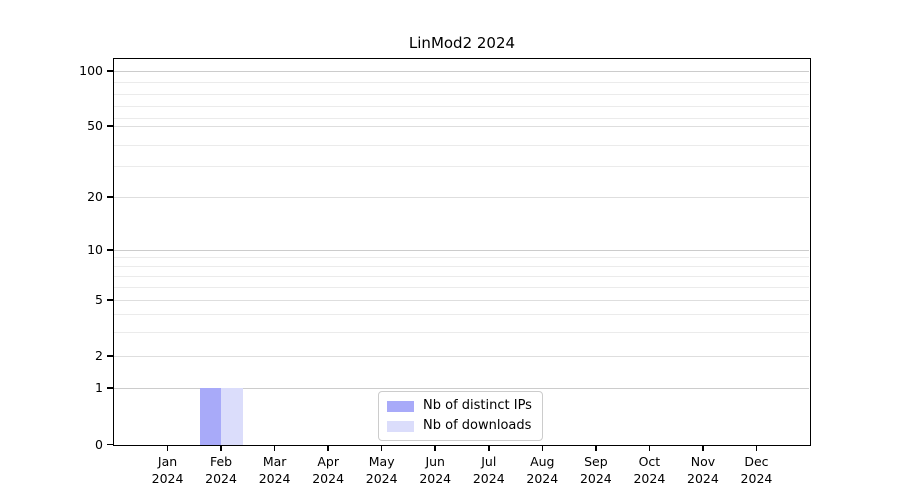 The image size is (900, 500). What do you see at coordinates (221, 470) in the screenshot?
I see `x-tick-label: Feb 2024` at bounding box center [221, 470].